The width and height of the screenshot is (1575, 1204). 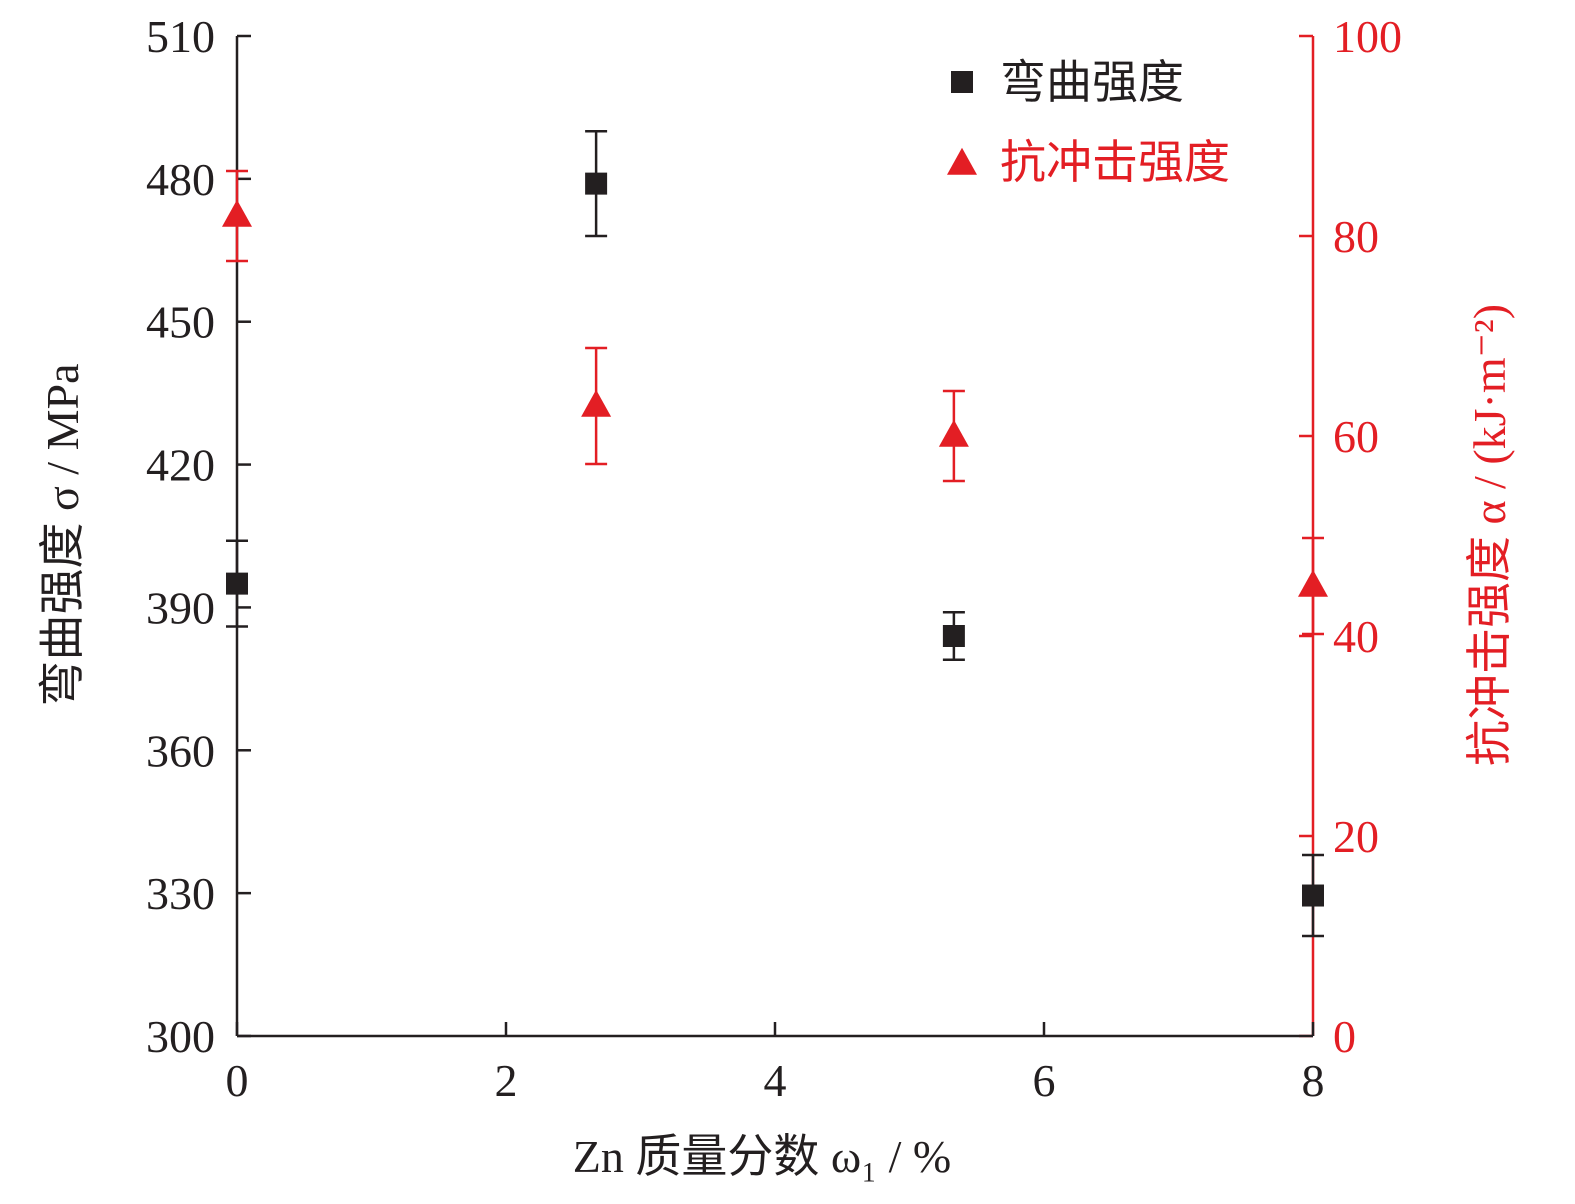 What do you see at coordinates (775, 1080) in the screenshot?
I see `x-axis-tick-label: 4` at bounding box center [775, 1080].